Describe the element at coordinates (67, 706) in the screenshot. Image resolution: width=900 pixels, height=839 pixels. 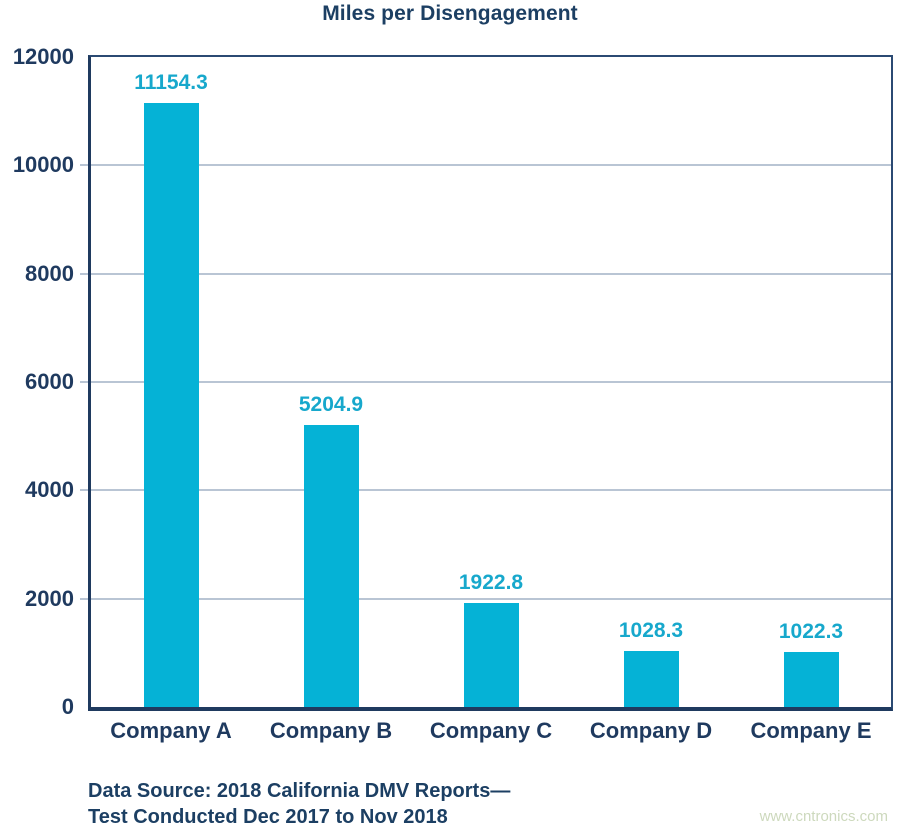
I see `y-axis-label: 0` at that location.